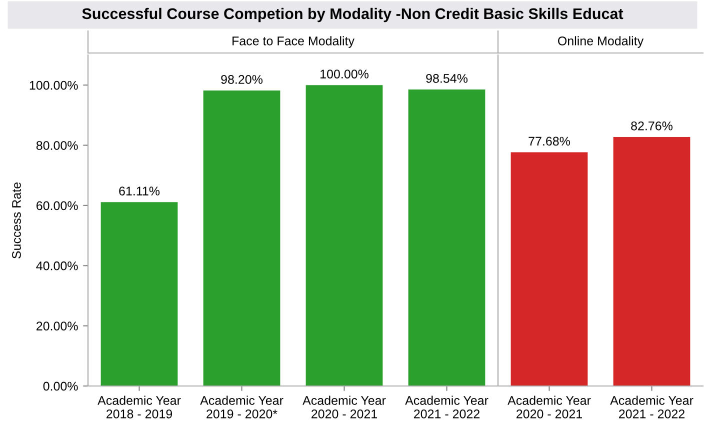 This screenshot has width=705, height=435. I want to click on data-label: 82.76%, so click(652, 125).